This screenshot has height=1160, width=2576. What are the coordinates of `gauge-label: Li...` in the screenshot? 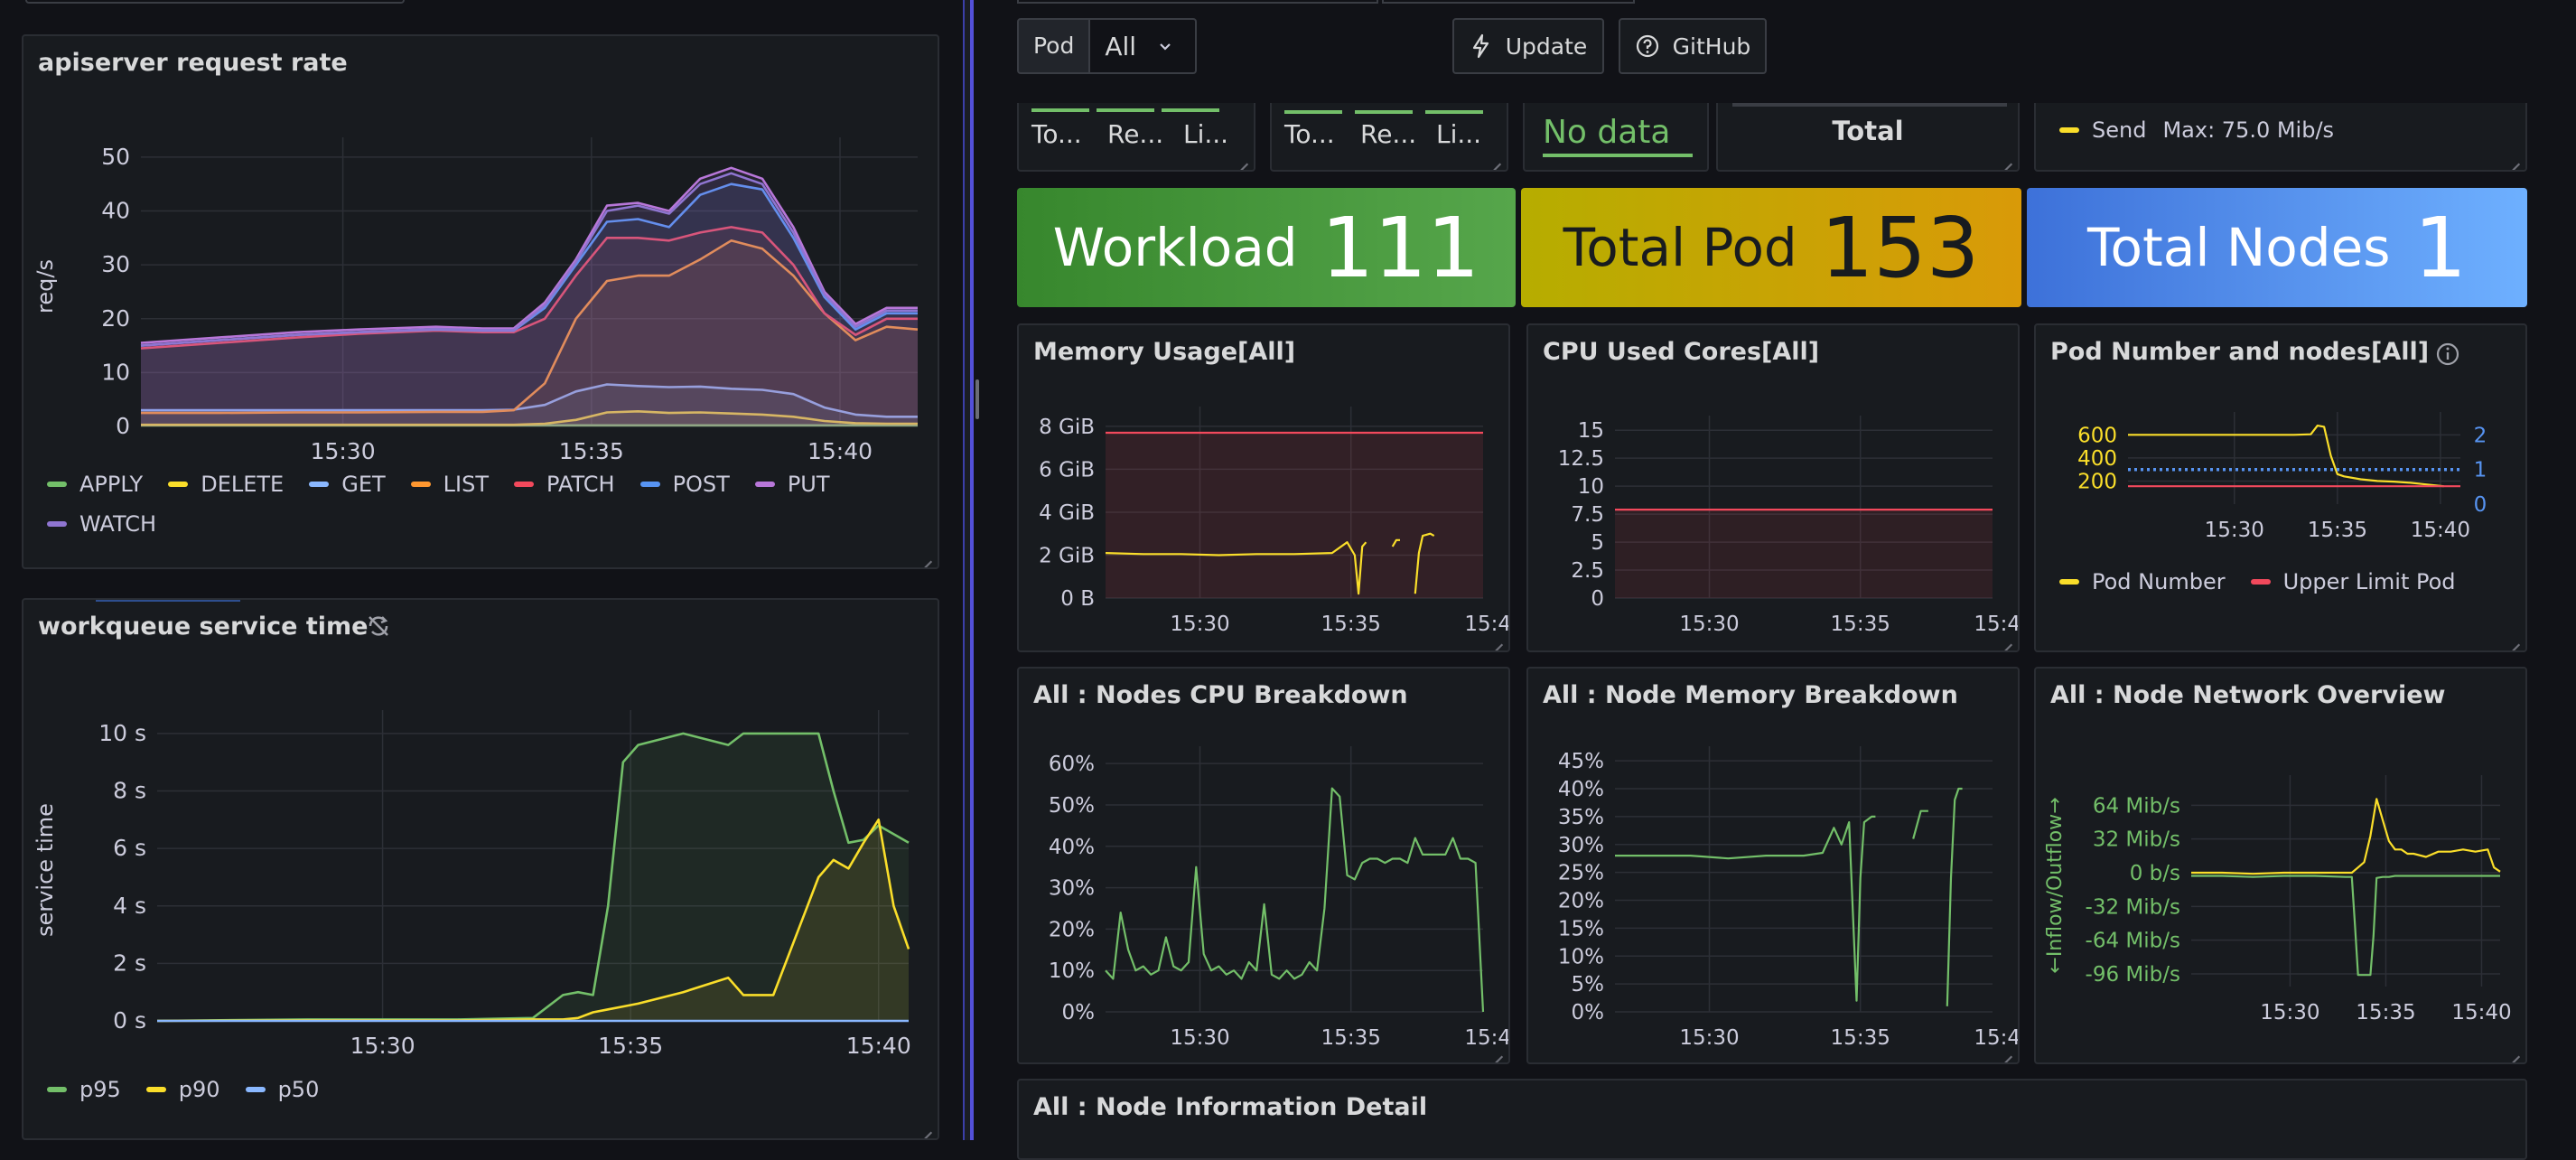 It's located at (1206, 134).